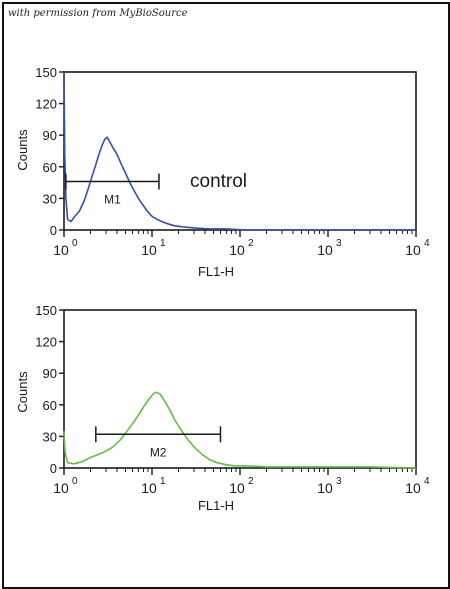 This screenshot has width=450, height=589. What do you see at coordinates (218, 181) in the screenshot?
I see `annotation-label: control` at bounding box center [218, 181].